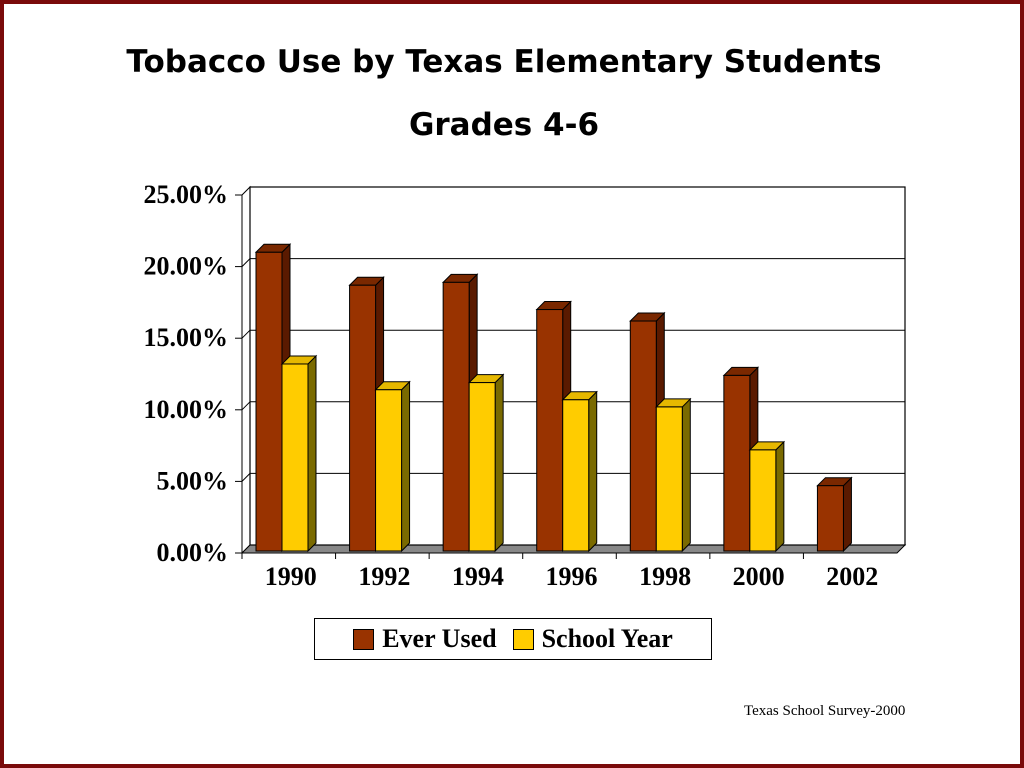 This screenshot has width=1024, height=768. I want to click on x-tick-label: 2002, so click(852, 576).